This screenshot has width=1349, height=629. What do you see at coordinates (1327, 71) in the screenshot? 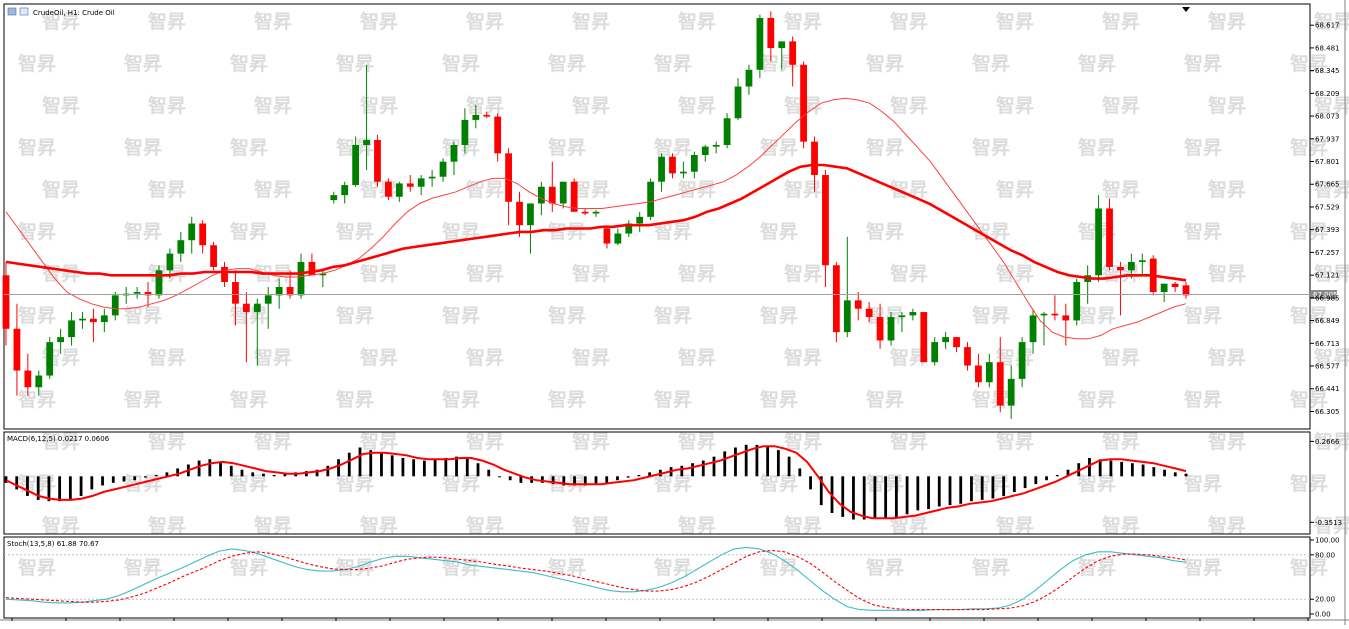
I see `axis-tick-label: 68.345` at bounding box center [1327, 71].